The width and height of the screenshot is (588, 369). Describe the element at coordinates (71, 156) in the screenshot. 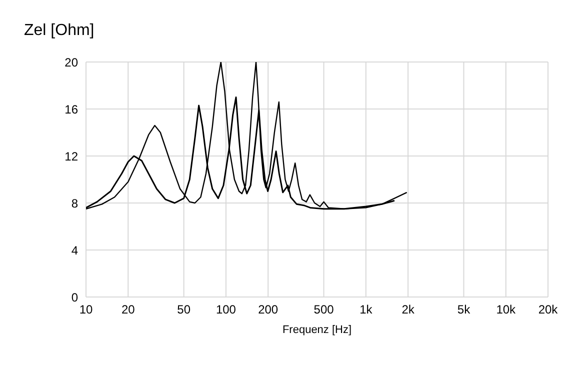

I see `y-tick-label: 12` at that location.